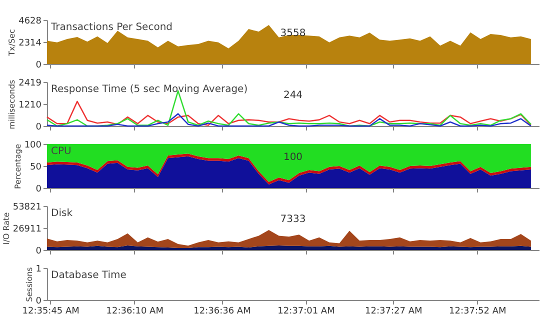 The height and width of the screenshot is (322, 554). I want to click on y-tick-label: 26911, so click(27, 229).